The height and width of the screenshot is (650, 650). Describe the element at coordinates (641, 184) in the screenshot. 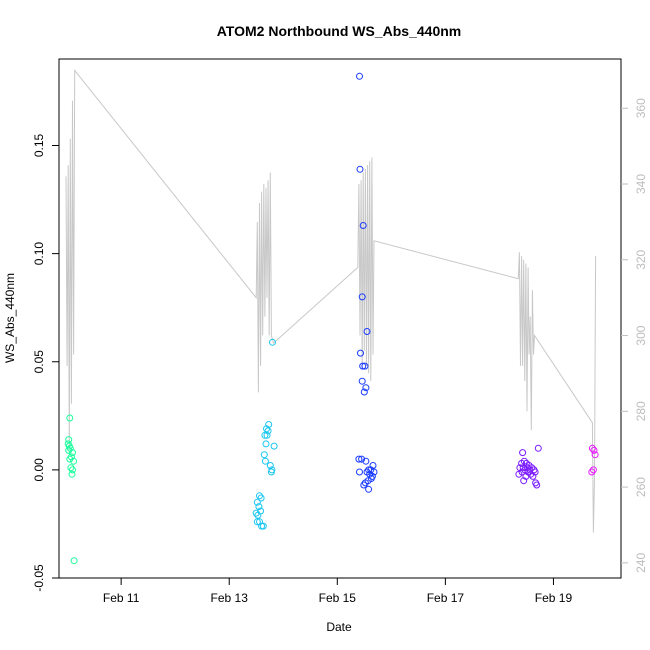

I see `y2-tick-label: 340` at that location.